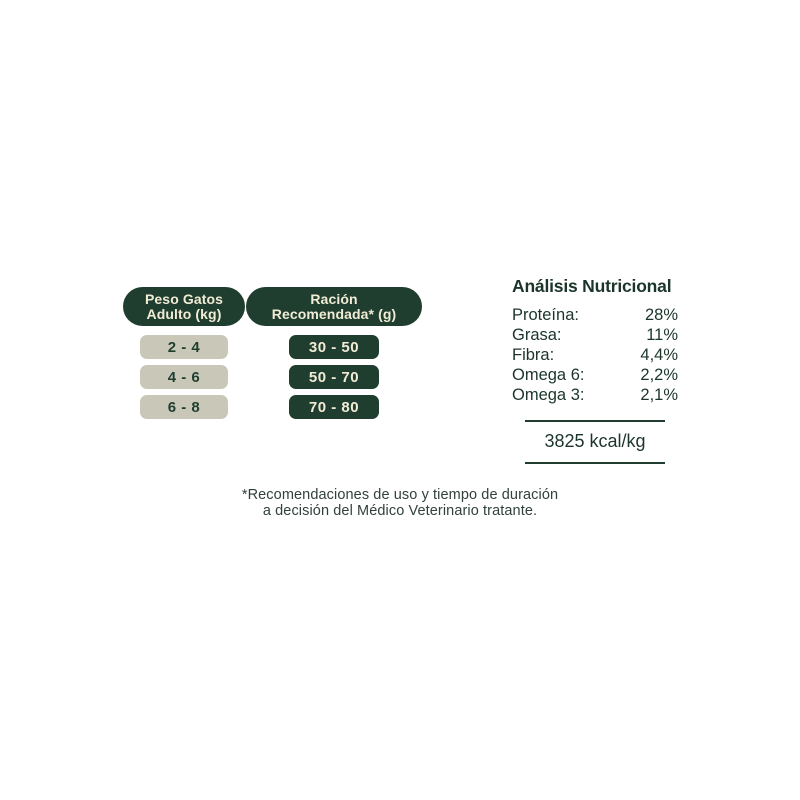  Describe the element at coordinates (659, 355) in the screenshot. I see `nutrient-value: 4,4%` at that location.